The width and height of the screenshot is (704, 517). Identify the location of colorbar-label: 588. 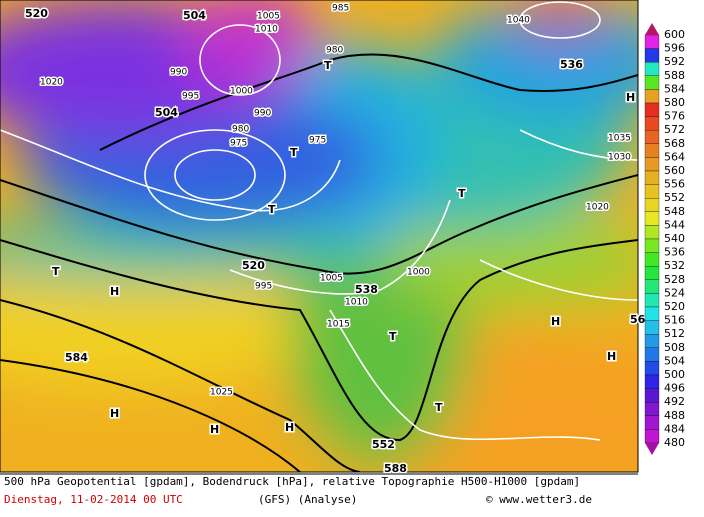
(674, 75).